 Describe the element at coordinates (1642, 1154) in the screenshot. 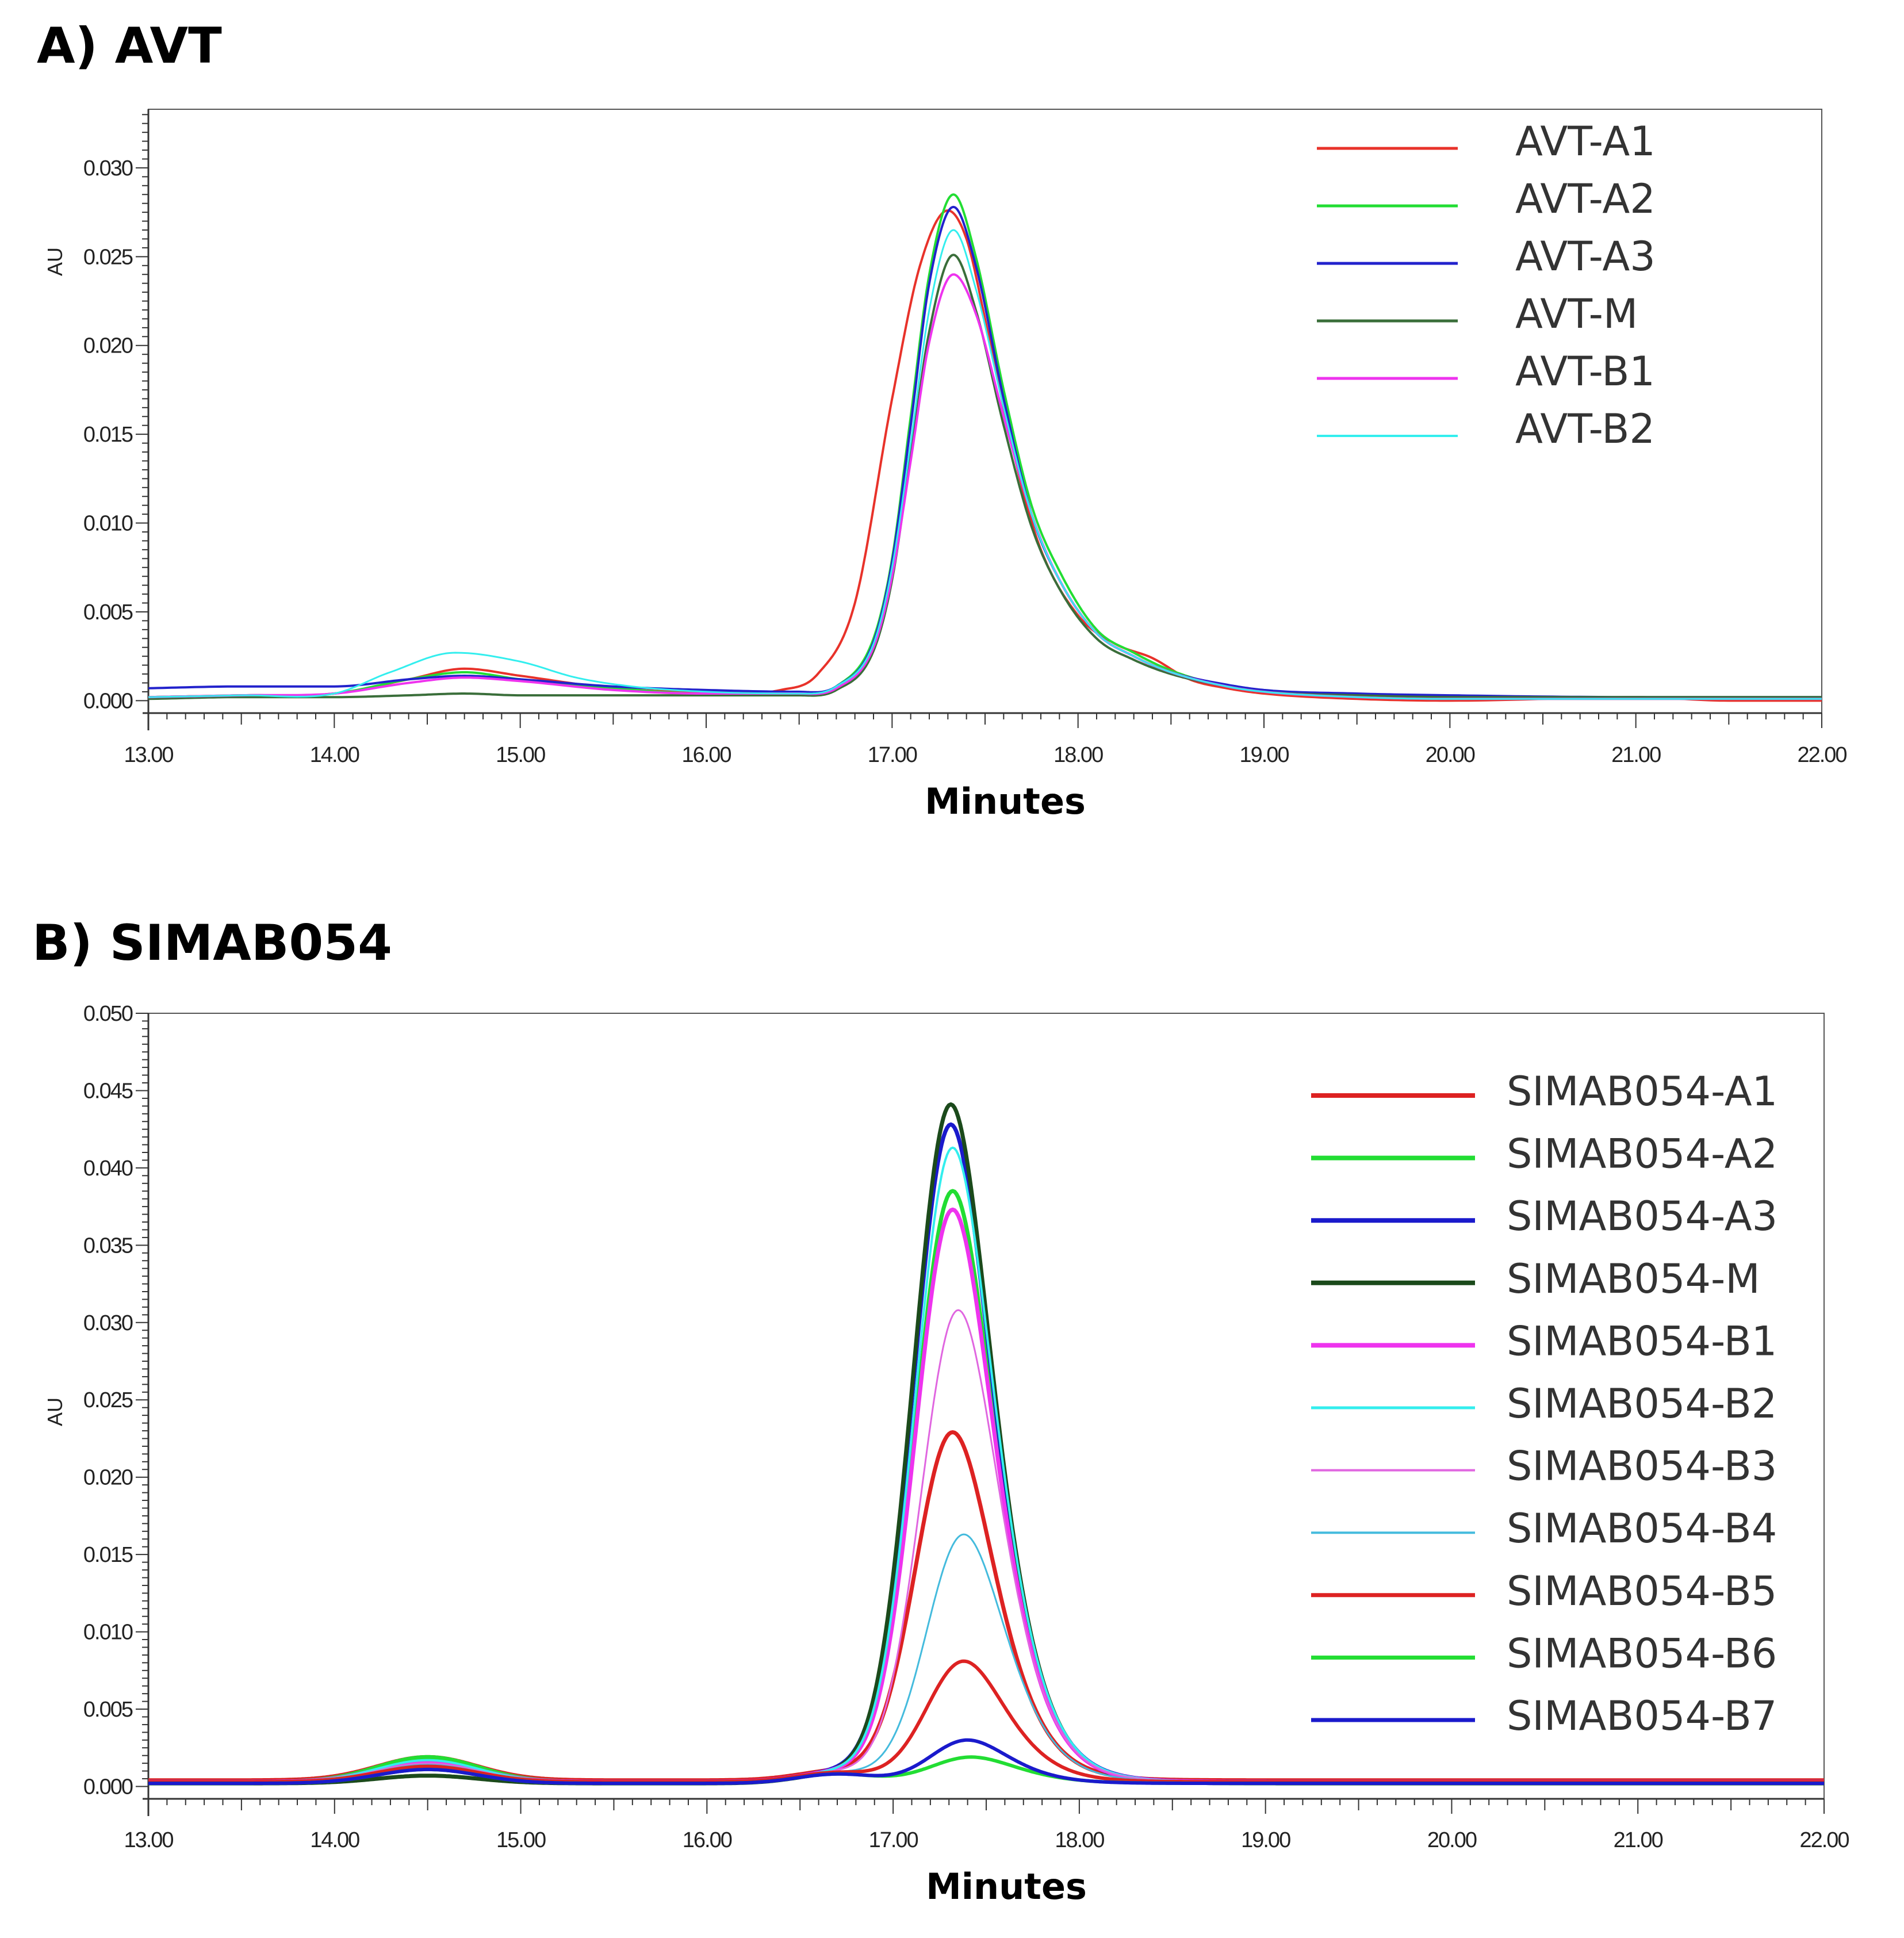

I see `legend-label: SIMAB054-A2` at that location.